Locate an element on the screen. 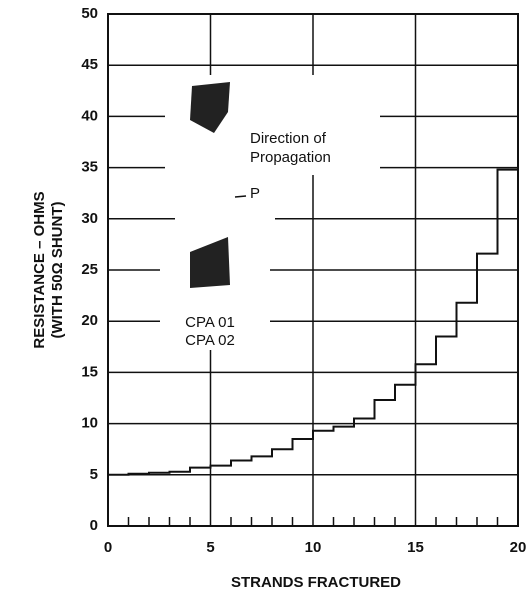 The image size is (532, 598). annotation: Propagation is located at coordinates (290, 157).